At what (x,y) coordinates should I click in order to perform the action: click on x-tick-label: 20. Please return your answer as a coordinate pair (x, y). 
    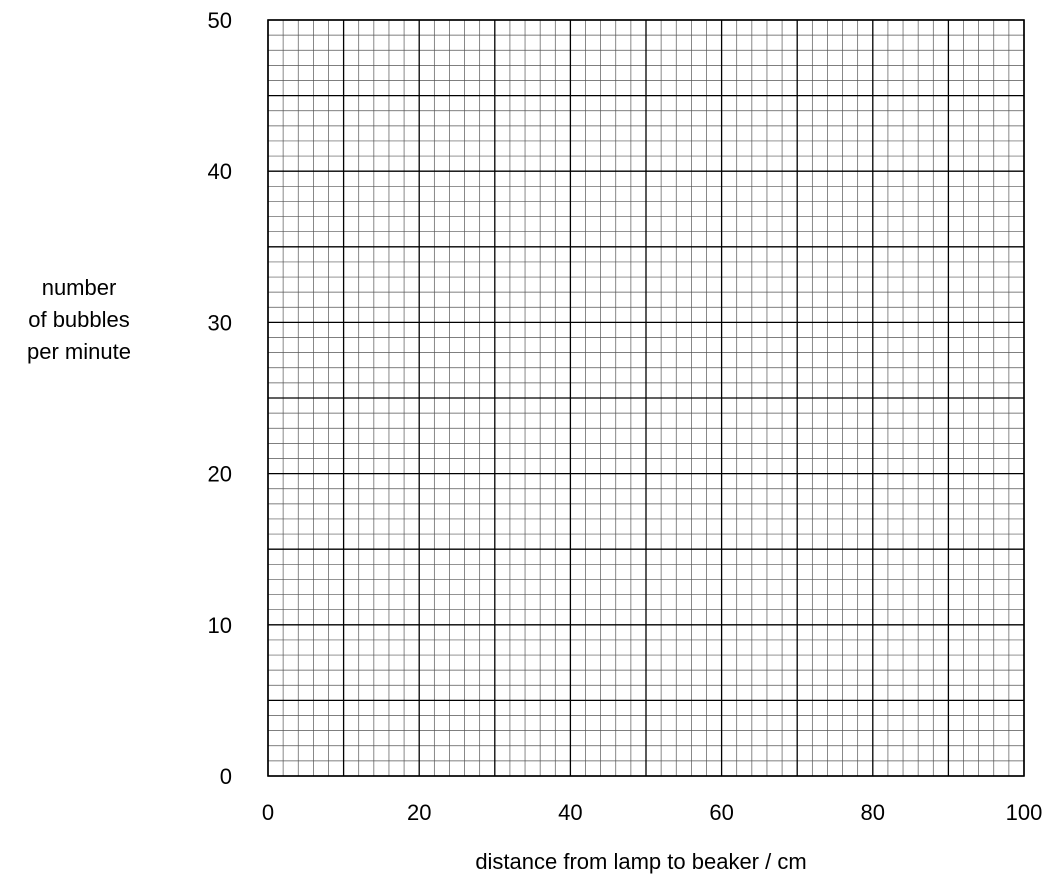
    Looking at the image, I should click on (419, 812).